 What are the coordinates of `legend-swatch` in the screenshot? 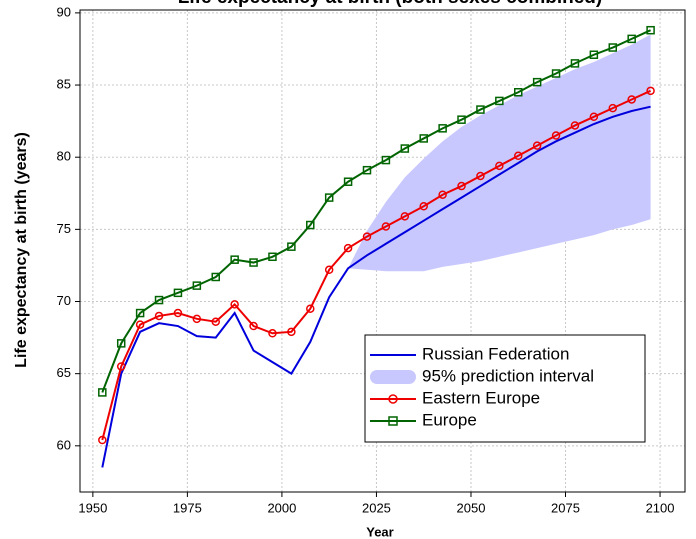 It's located at (393, 377).